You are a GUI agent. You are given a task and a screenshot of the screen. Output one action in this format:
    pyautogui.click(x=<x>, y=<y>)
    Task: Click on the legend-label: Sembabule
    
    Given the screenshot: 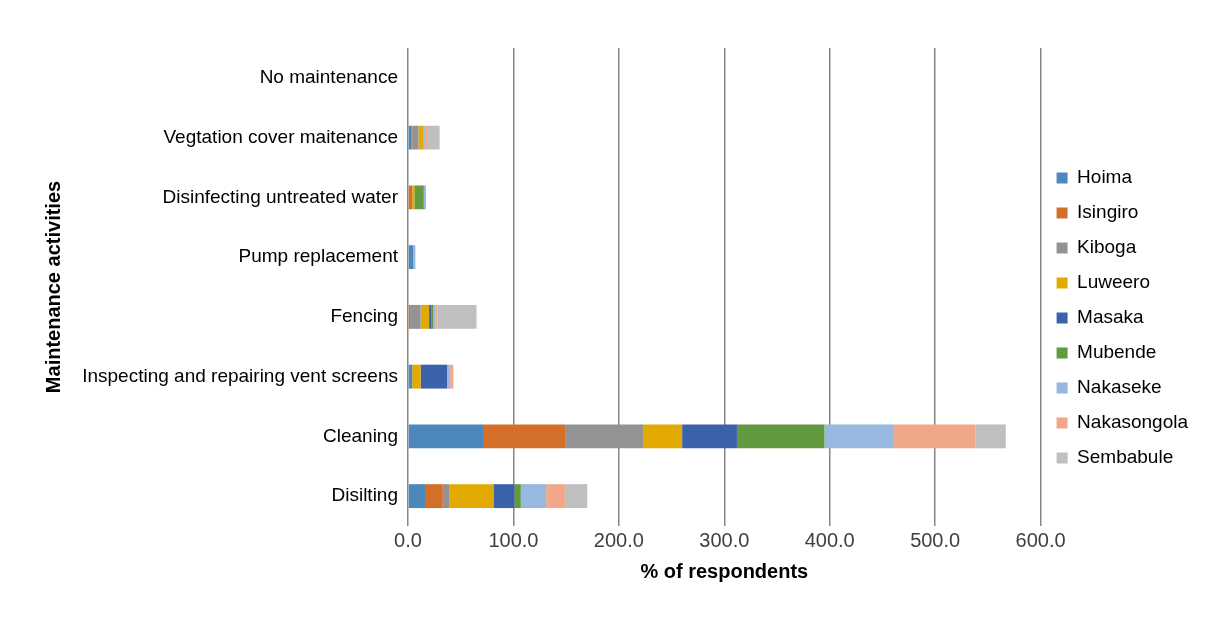 What is the action you would take?
    pyautogui.click(x=1125, y=457)
    